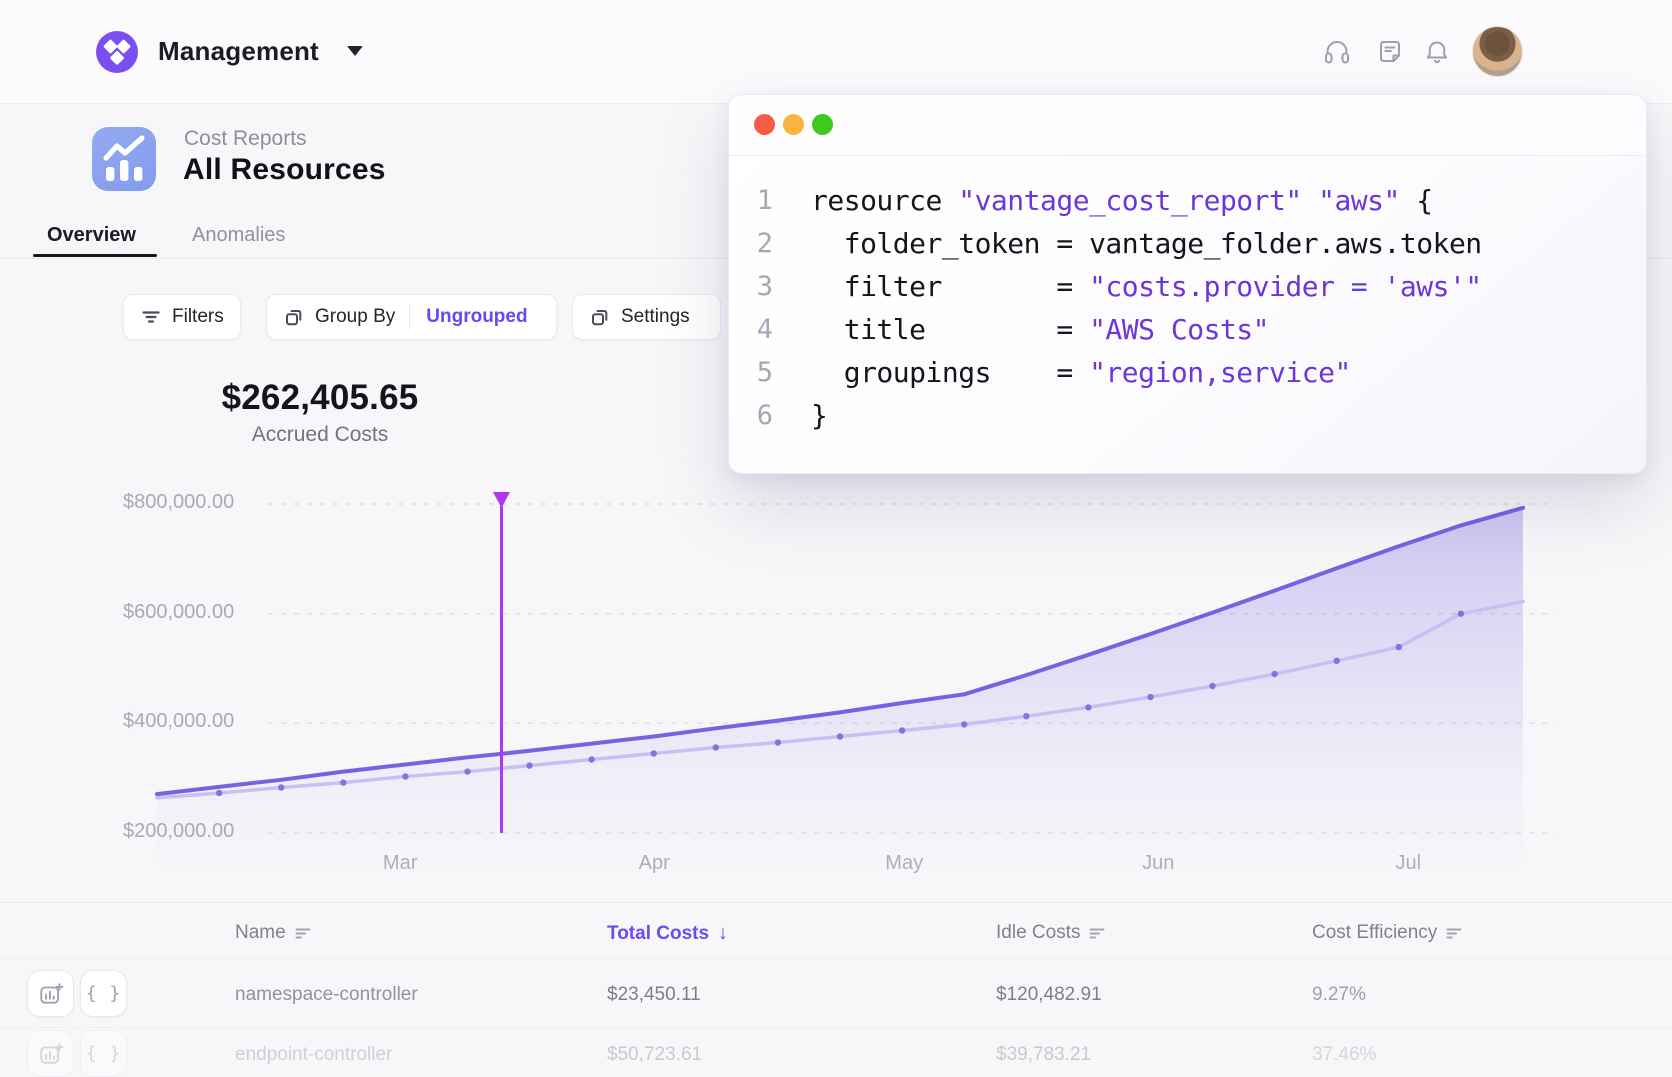  What do you see at coordinates (320, 397) in the screenshot?
I see `accrued-costs-amount: $262,405.65` at bounding box center [320, 397].